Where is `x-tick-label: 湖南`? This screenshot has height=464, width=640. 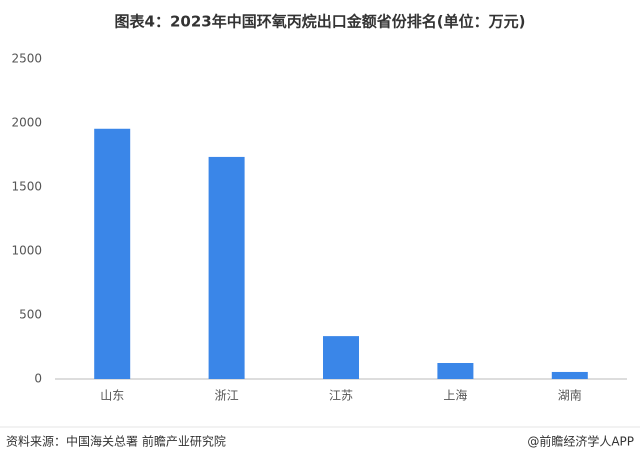
x-tick-label: 湖南 is located at coordinates (570, 395).